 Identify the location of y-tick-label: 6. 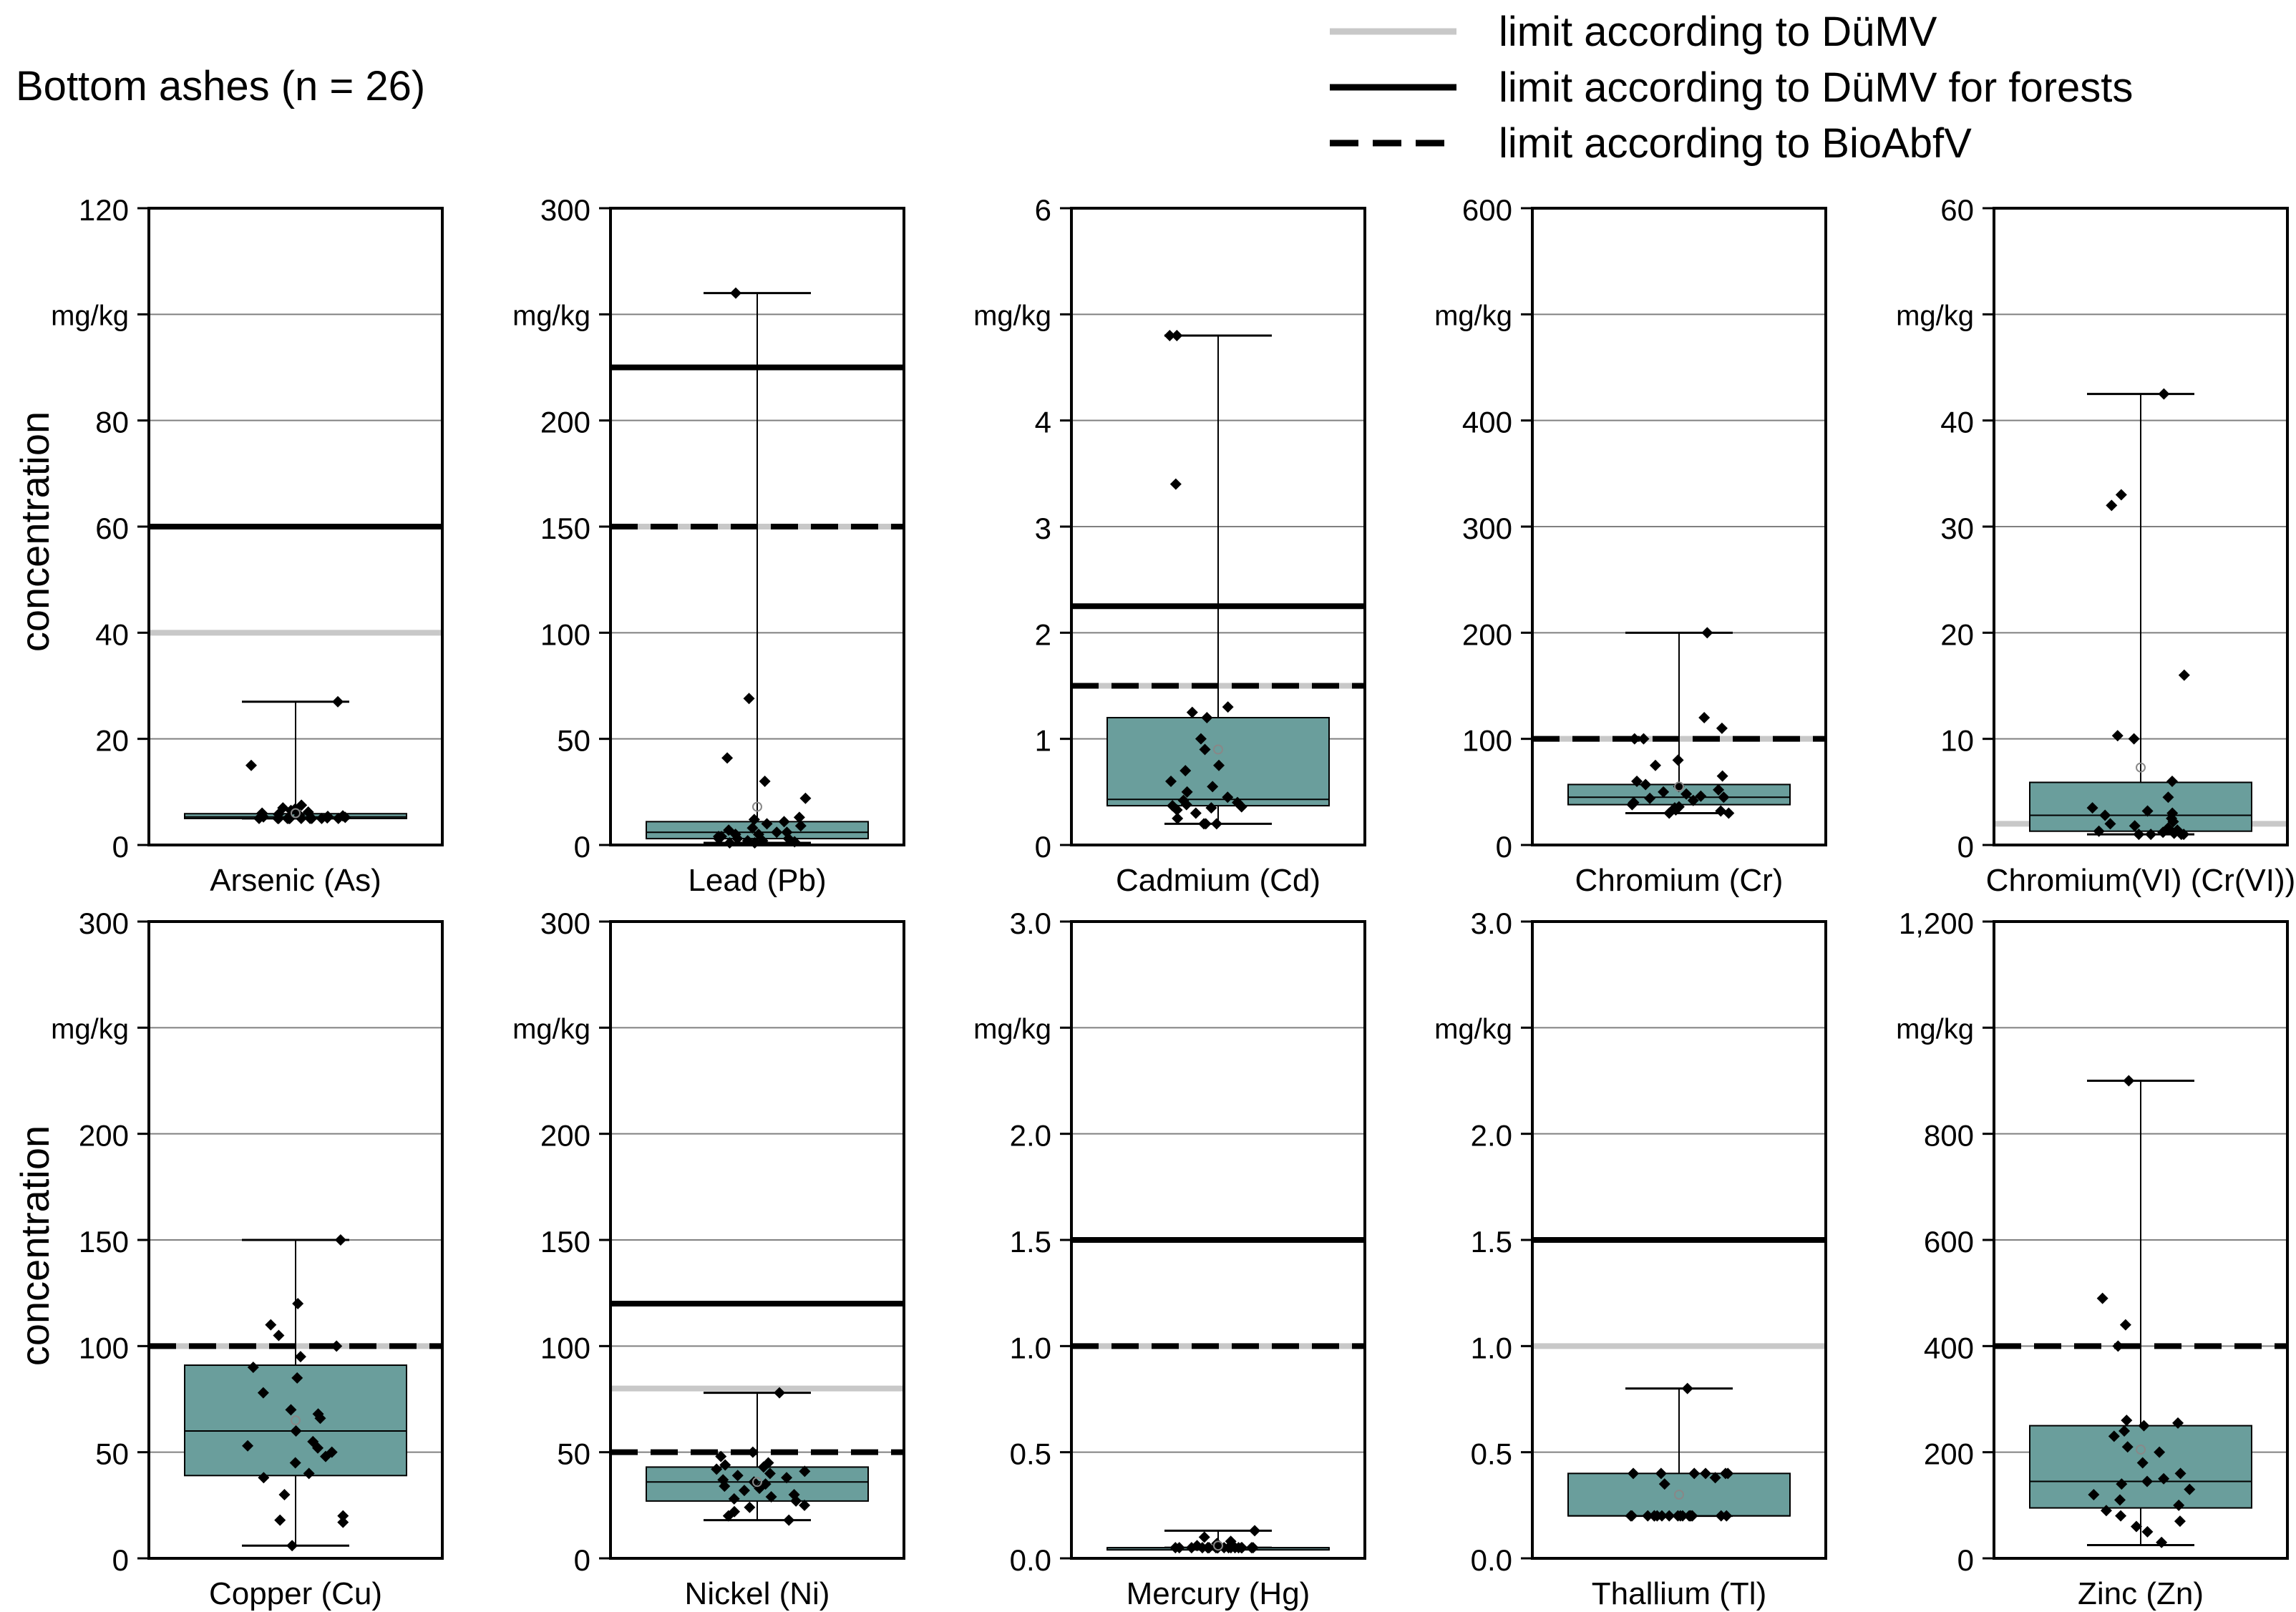
(1043, 210).